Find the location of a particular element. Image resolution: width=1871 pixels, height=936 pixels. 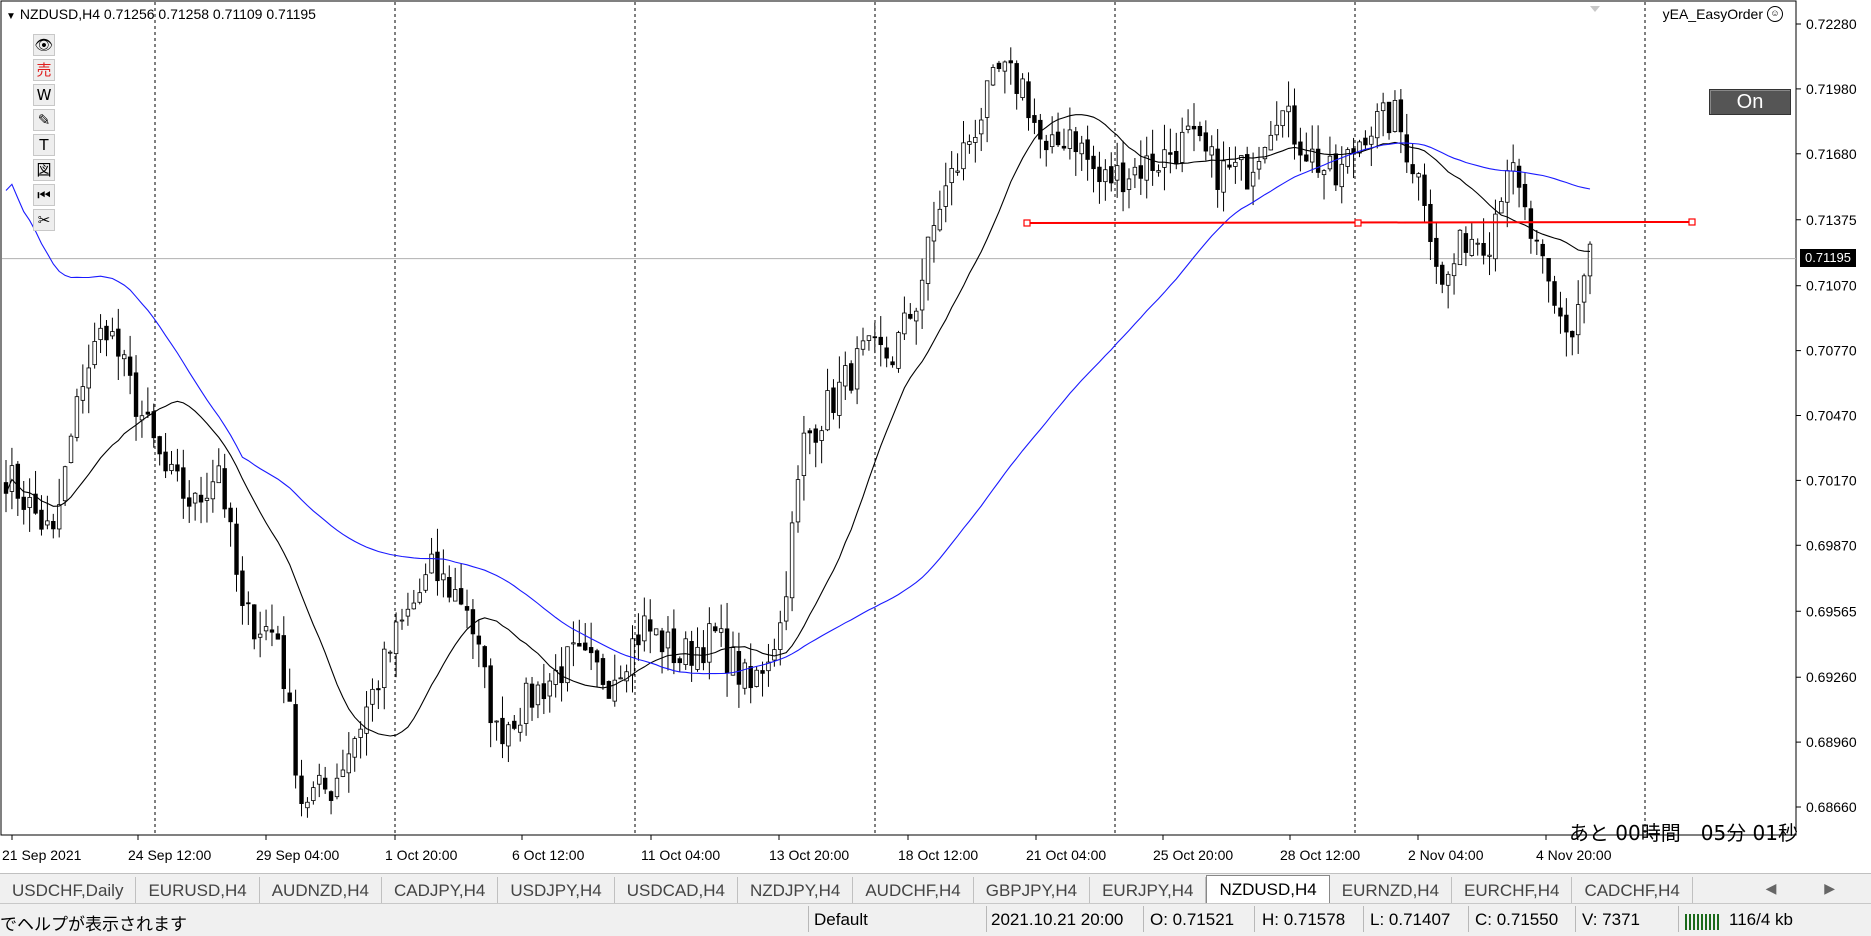

connection-bars-icon is located at coordinates (1703, 920).